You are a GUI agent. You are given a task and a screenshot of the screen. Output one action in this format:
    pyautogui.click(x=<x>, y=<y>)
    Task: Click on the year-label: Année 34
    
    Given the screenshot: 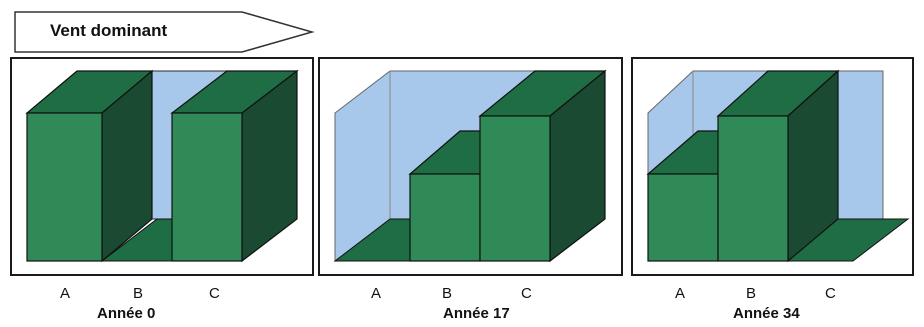 What is the action you would take?
    pyautogui.click(x=766, y=313)
    